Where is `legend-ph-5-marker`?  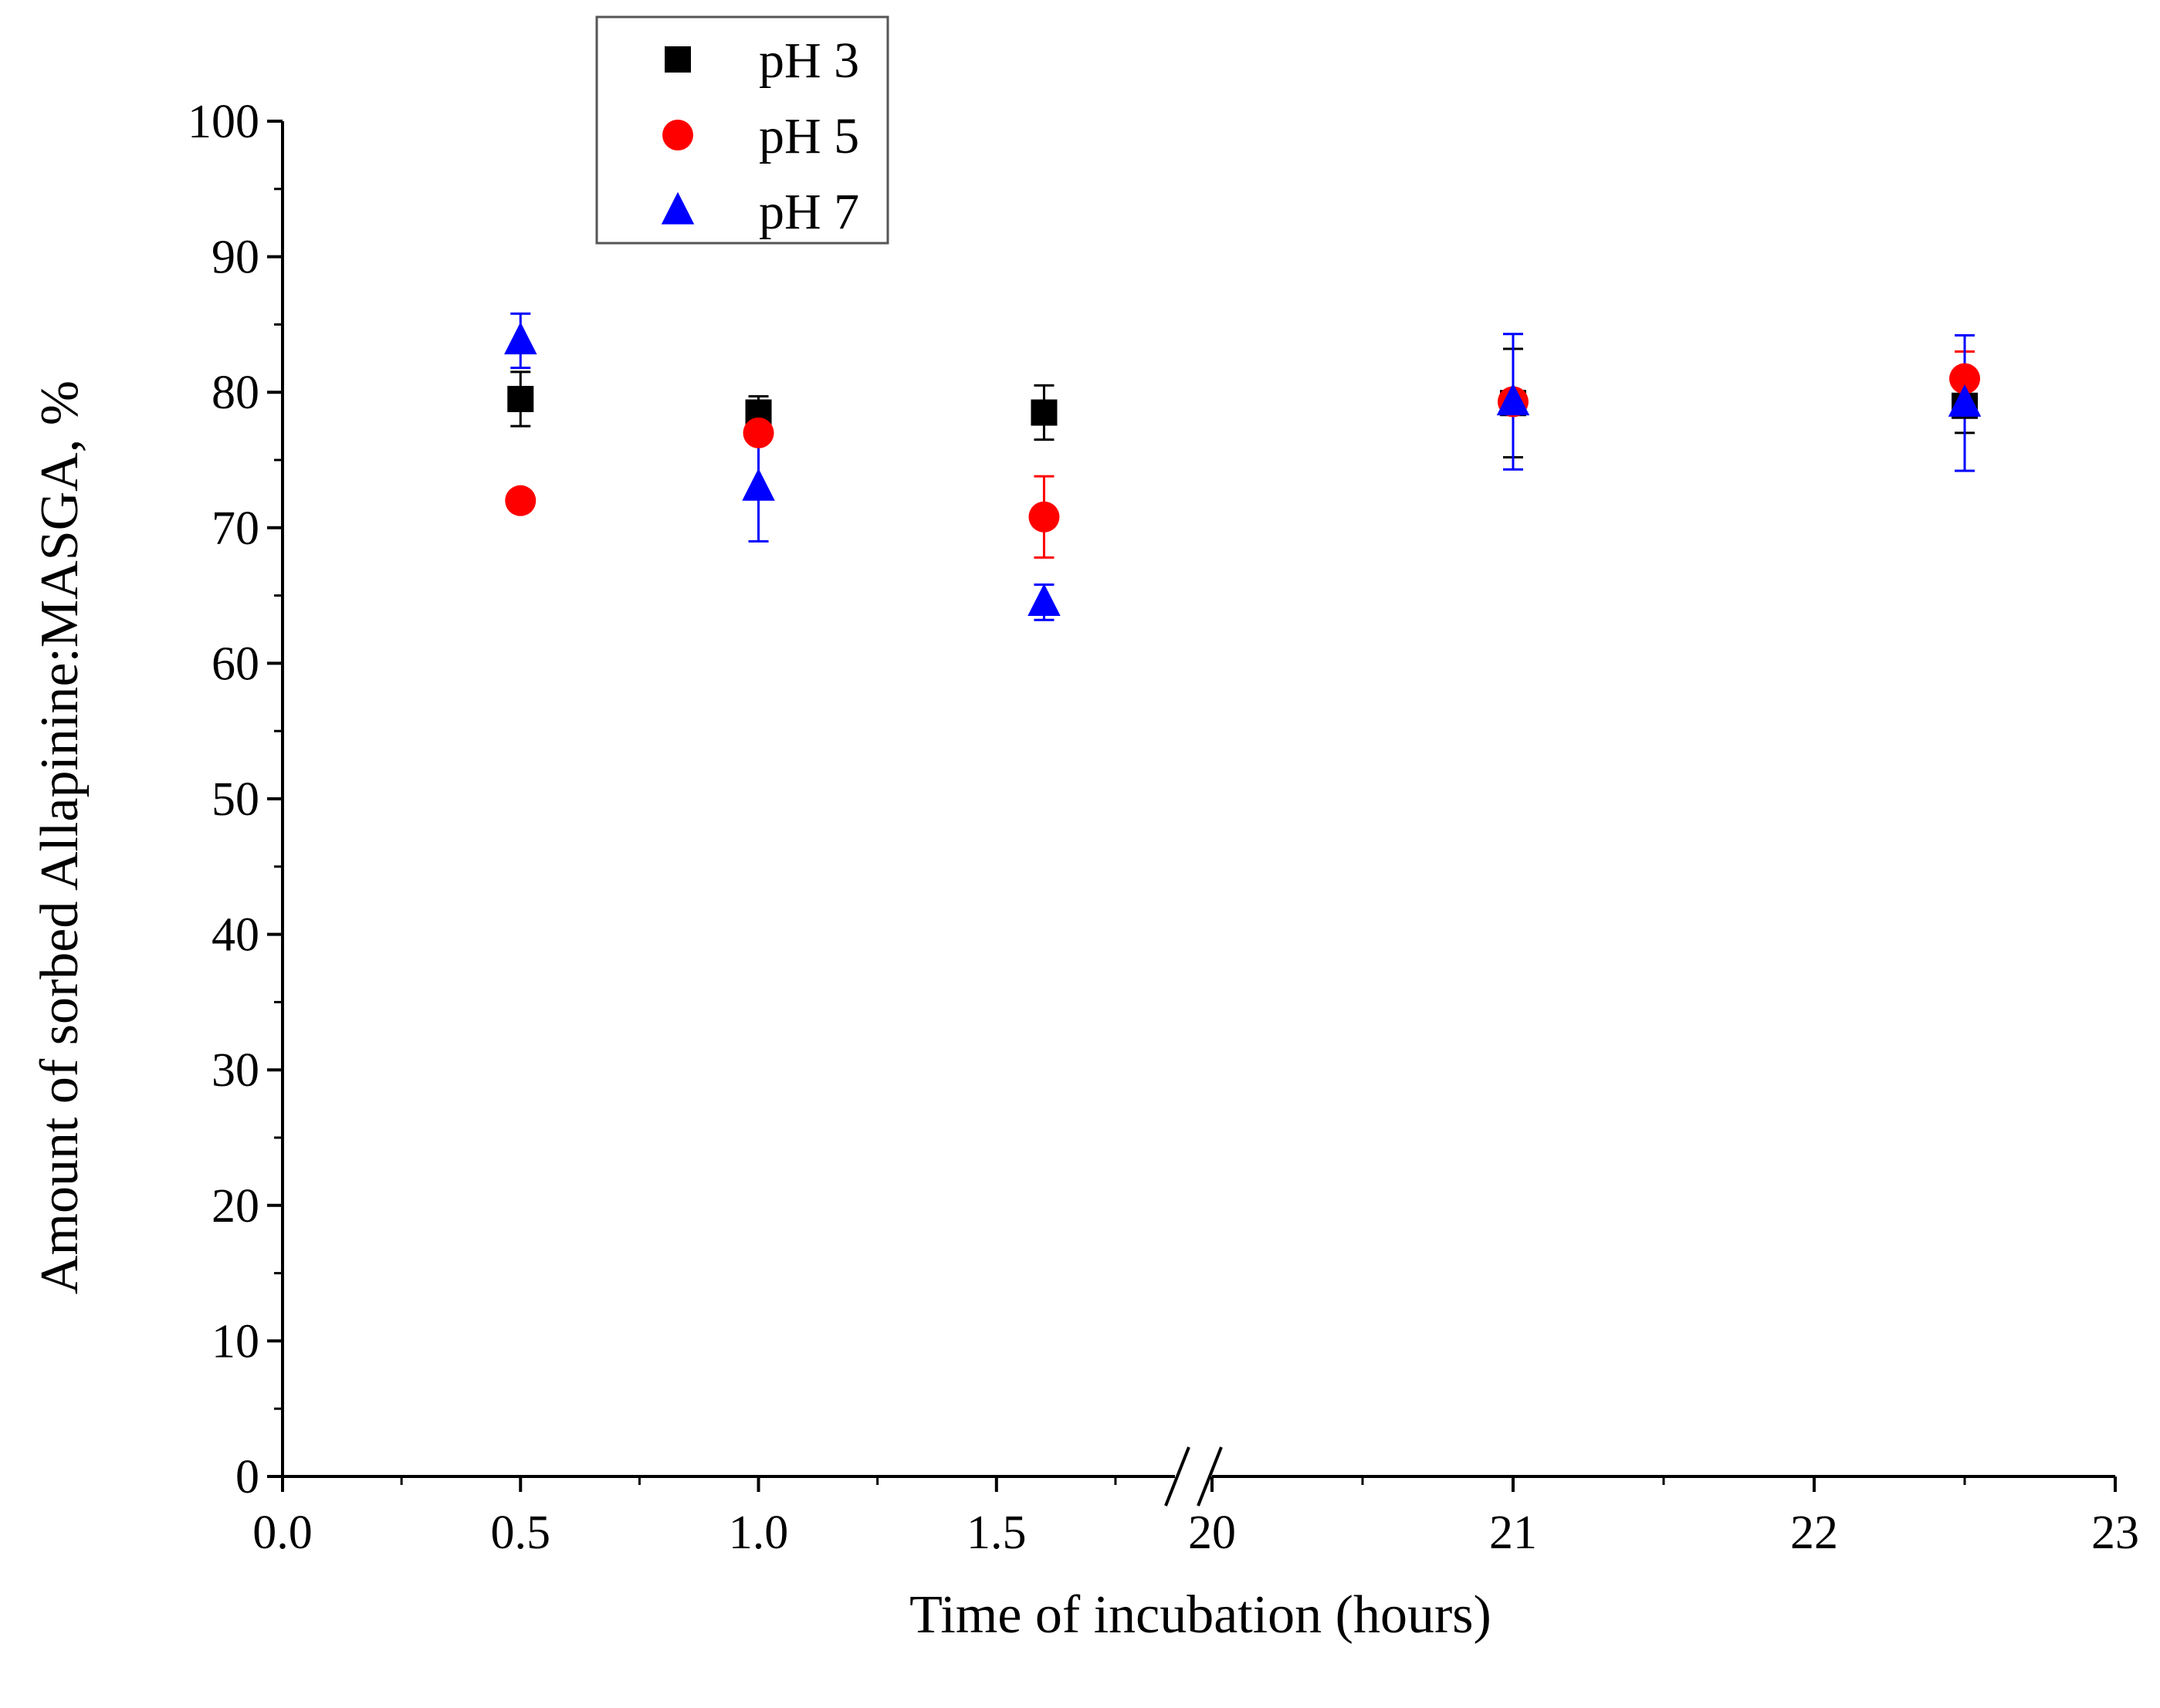
legend-ph-5-marker is located at coordinates (677, 135).